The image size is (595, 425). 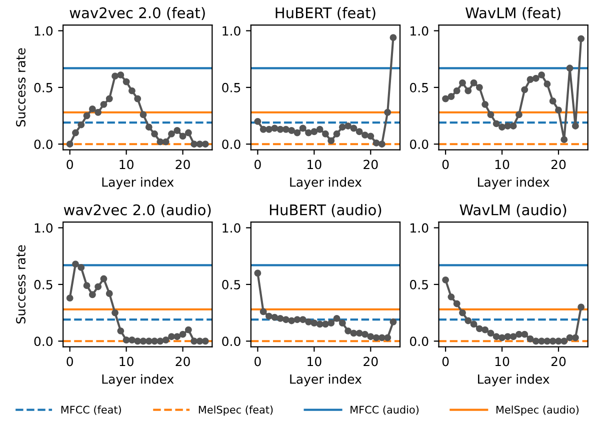 What do you see at coordinates (91, 410) in the screenshot?
I see `legend-label: MFCC (feat)` at bounding box center [91, 410].